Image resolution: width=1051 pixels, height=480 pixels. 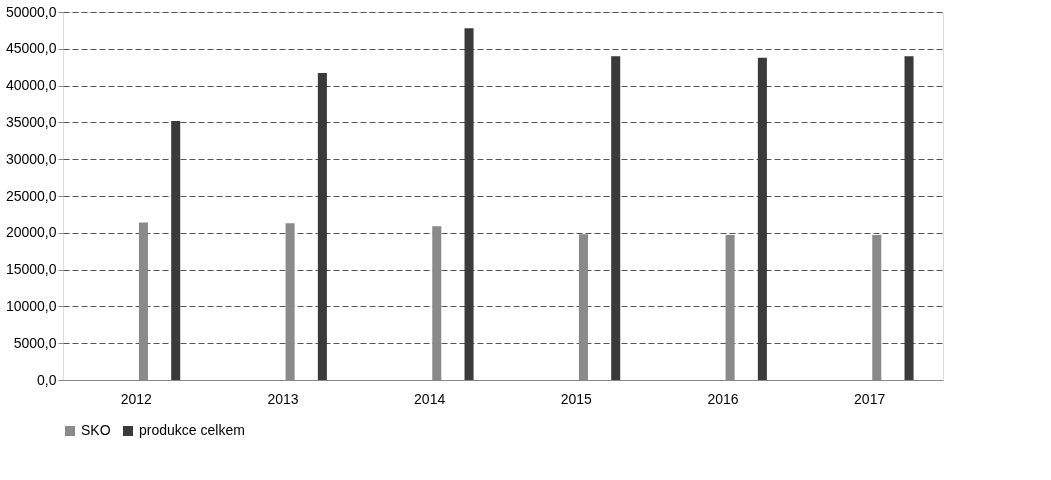 I want to click on x-tick-label: 2012, so click(x=136, y=398).